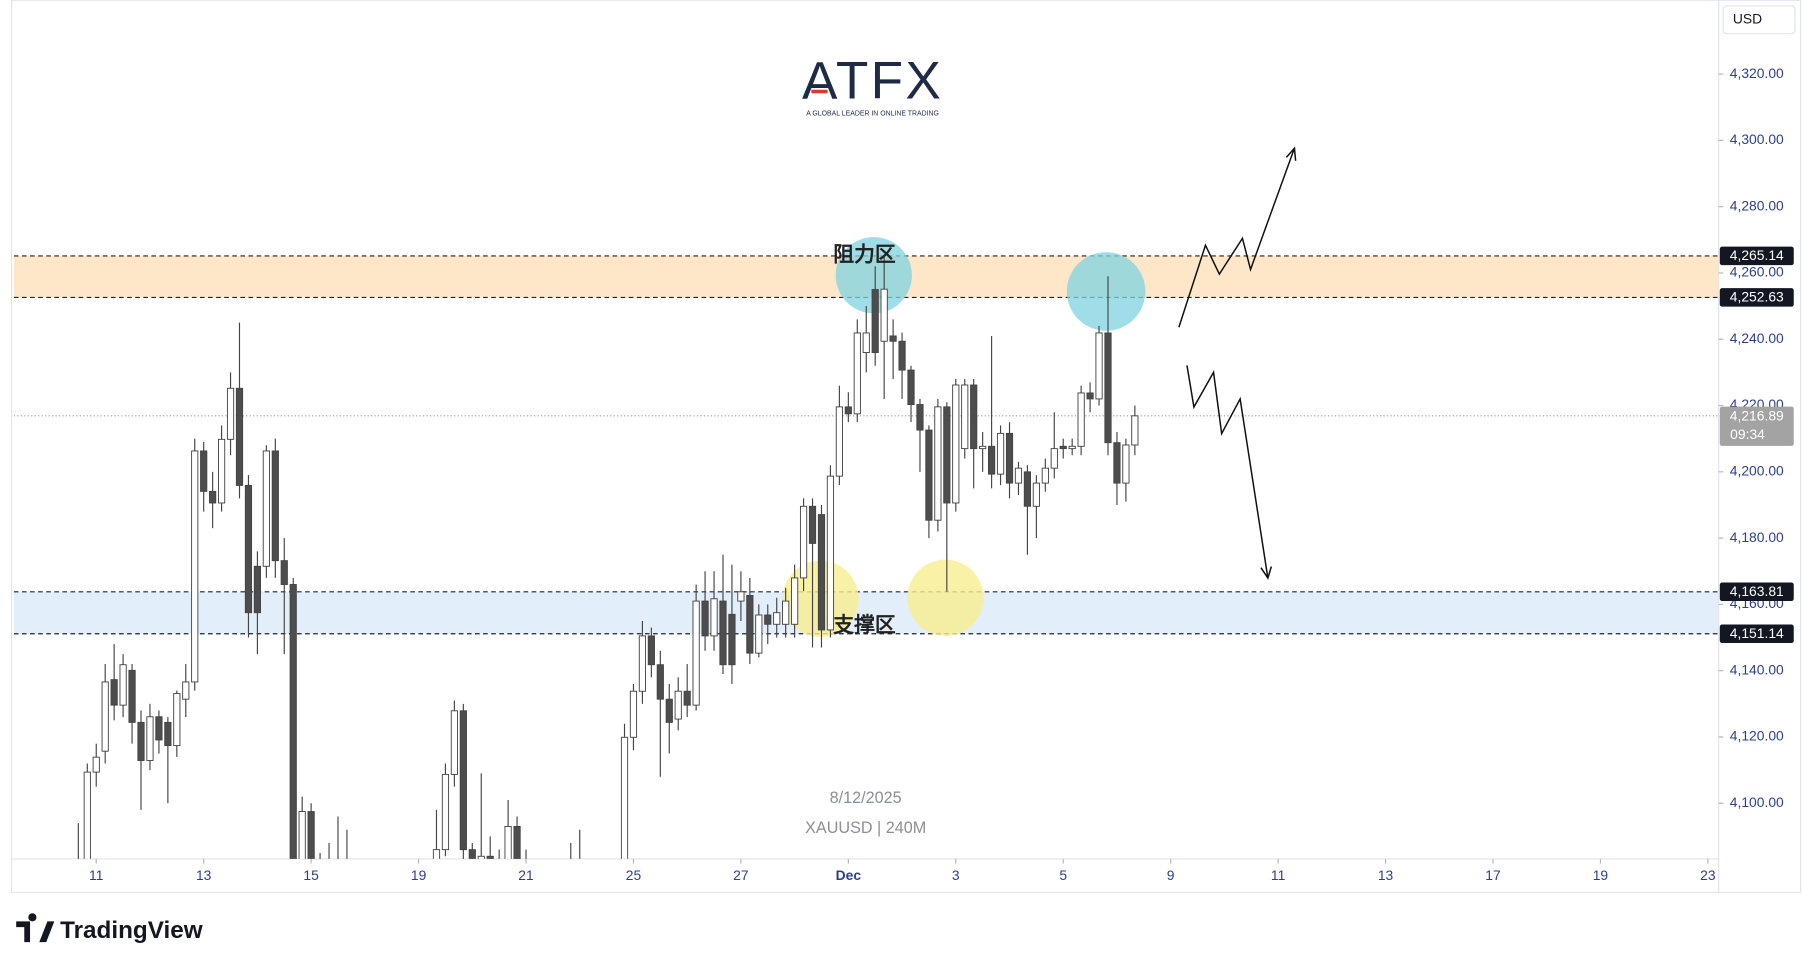 This screenshot has height=962, width=1803. I want to click on y-tick-label: 4,200.00, so click(1757, 470).